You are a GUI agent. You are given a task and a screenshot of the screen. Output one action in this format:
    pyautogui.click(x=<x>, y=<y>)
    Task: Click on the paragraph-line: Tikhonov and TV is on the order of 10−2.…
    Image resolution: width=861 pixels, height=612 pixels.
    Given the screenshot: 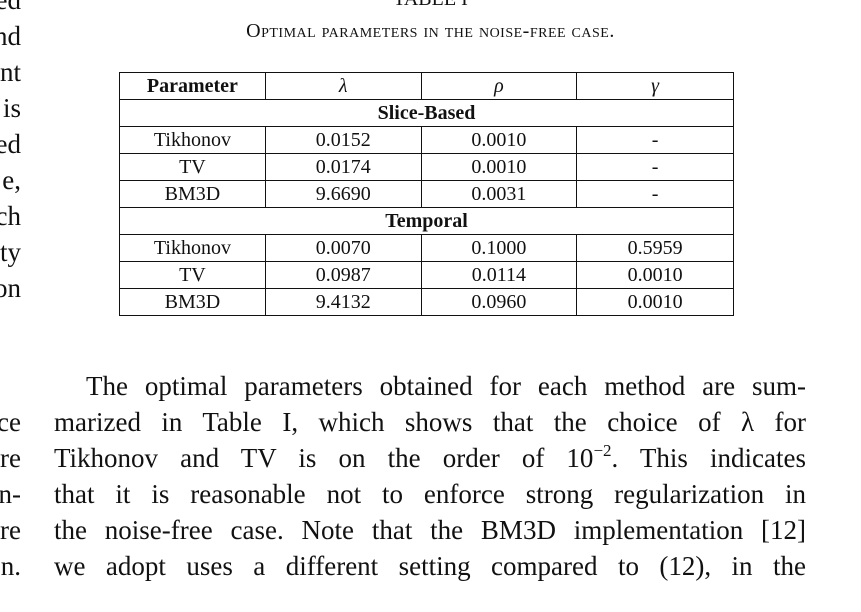 What is the action you would take?
    pyautogui.click(x=430, y=458)
    